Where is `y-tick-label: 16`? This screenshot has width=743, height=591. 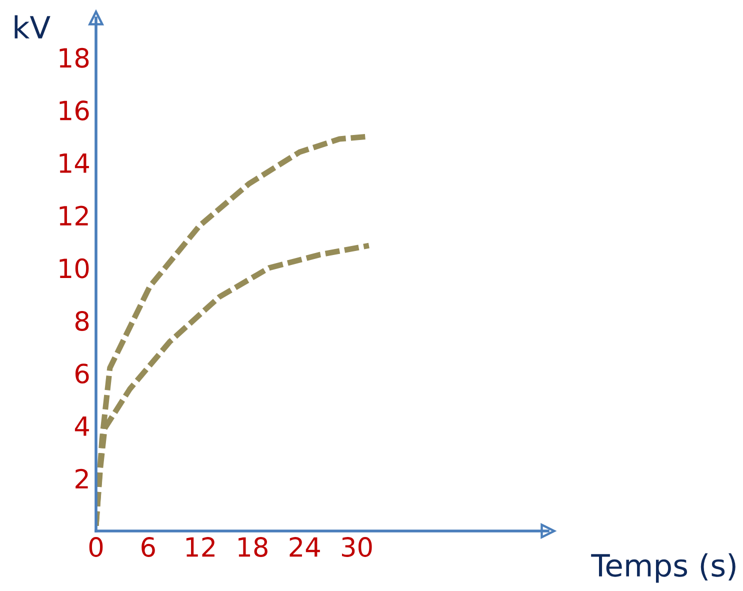 y-tick-label: 16 is located at coordinates (74, 110).